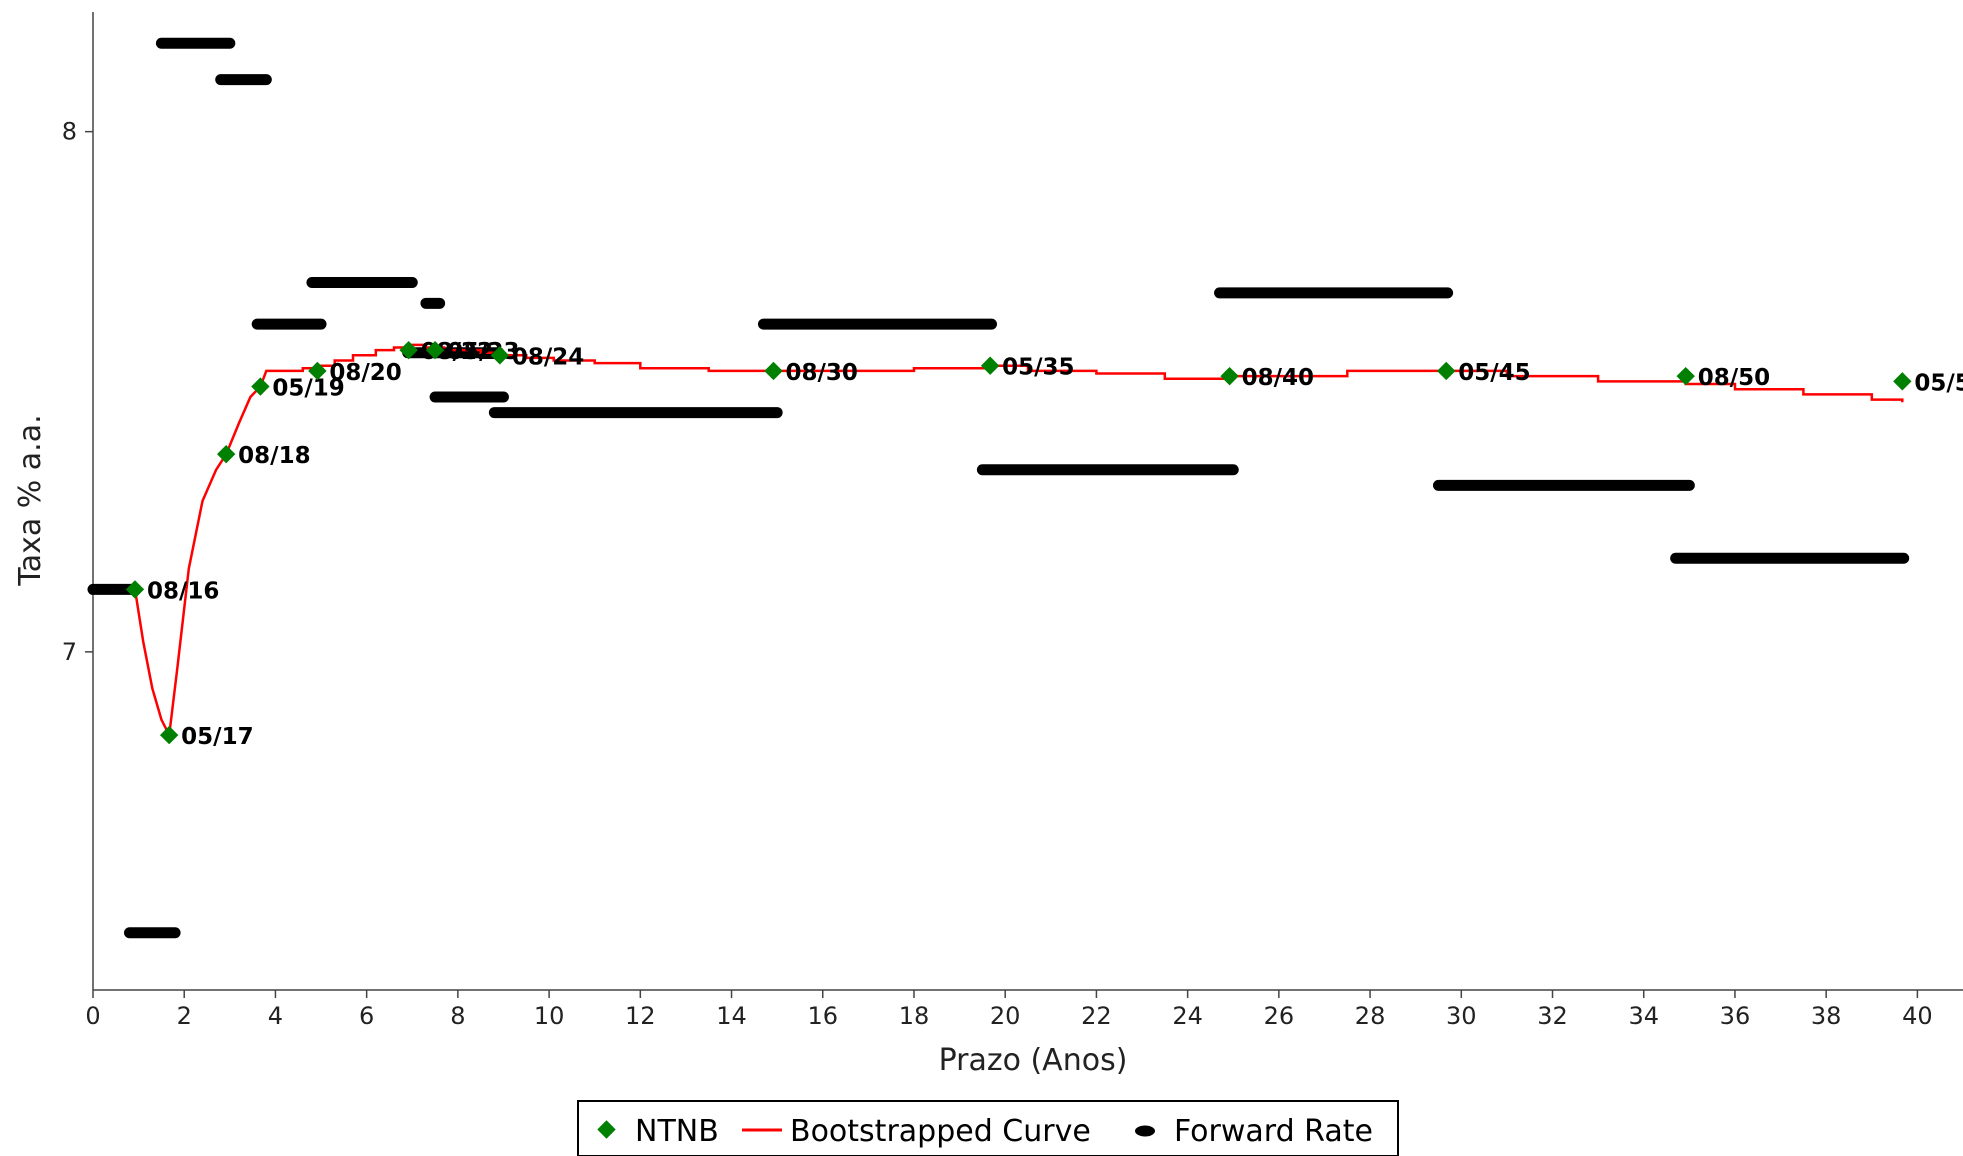  I want to click on x-tick-label: 6, so click(366, 1016).